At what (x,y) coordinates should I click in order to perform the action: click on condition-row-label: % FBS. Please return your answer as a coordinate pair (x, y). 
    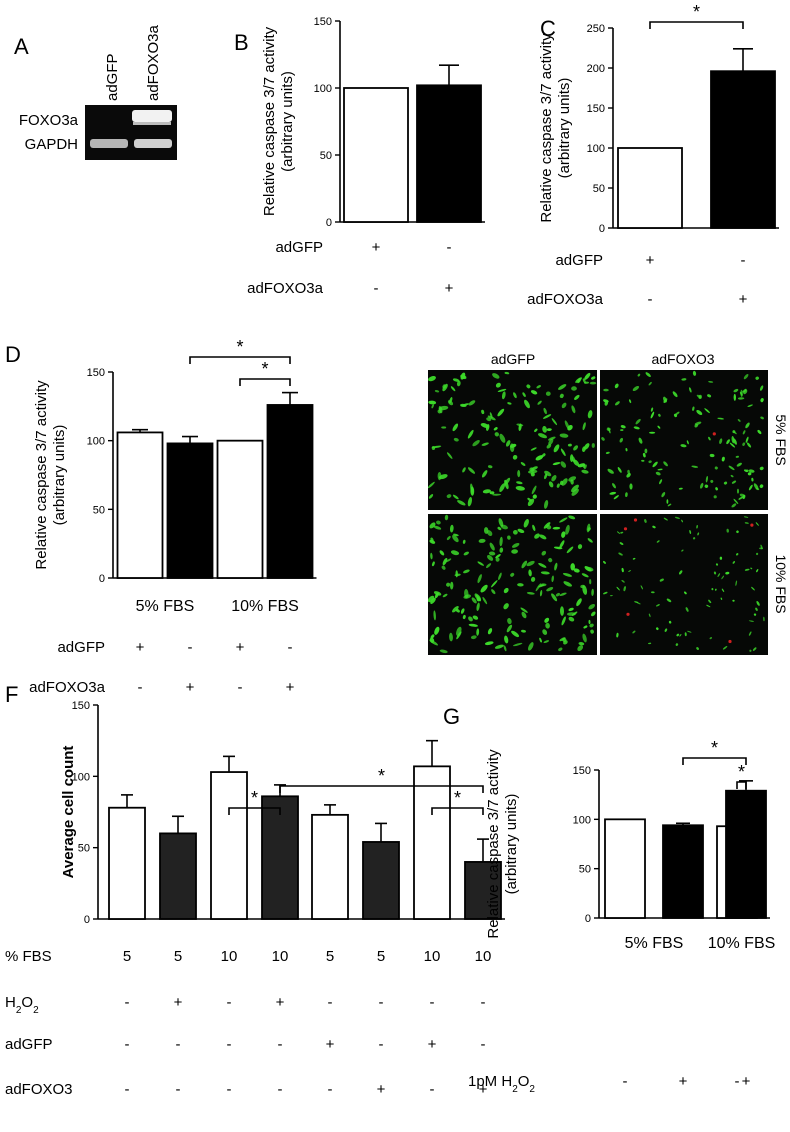
    Looking at the image, I should click on (28, 956).